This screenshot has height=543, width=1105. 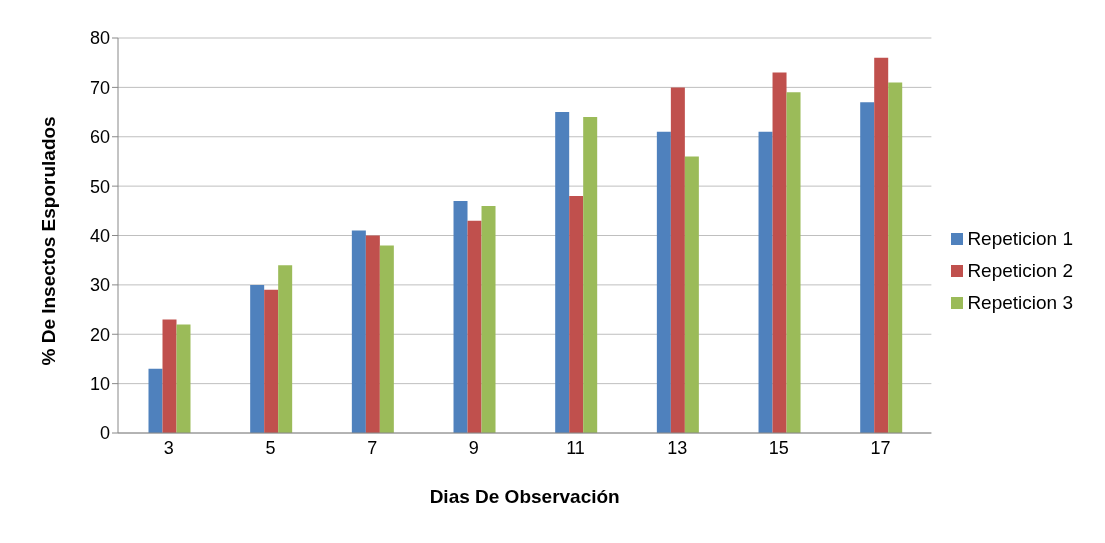 I want to click on x-tick-label: 17, so click(x=880, y=447).